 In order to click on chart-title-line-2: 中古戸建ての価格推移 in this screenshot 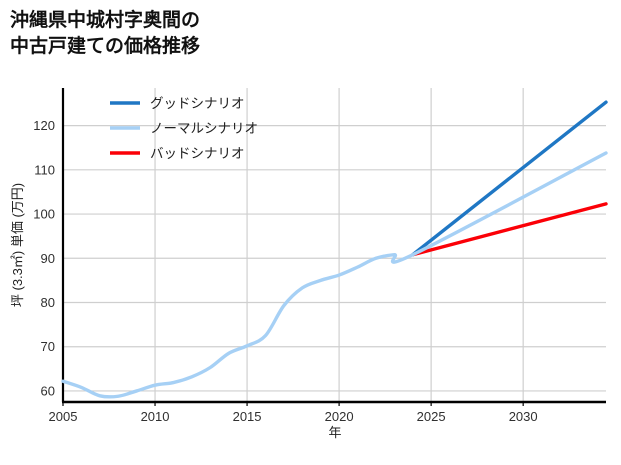, I will do `click(105, 46)`.